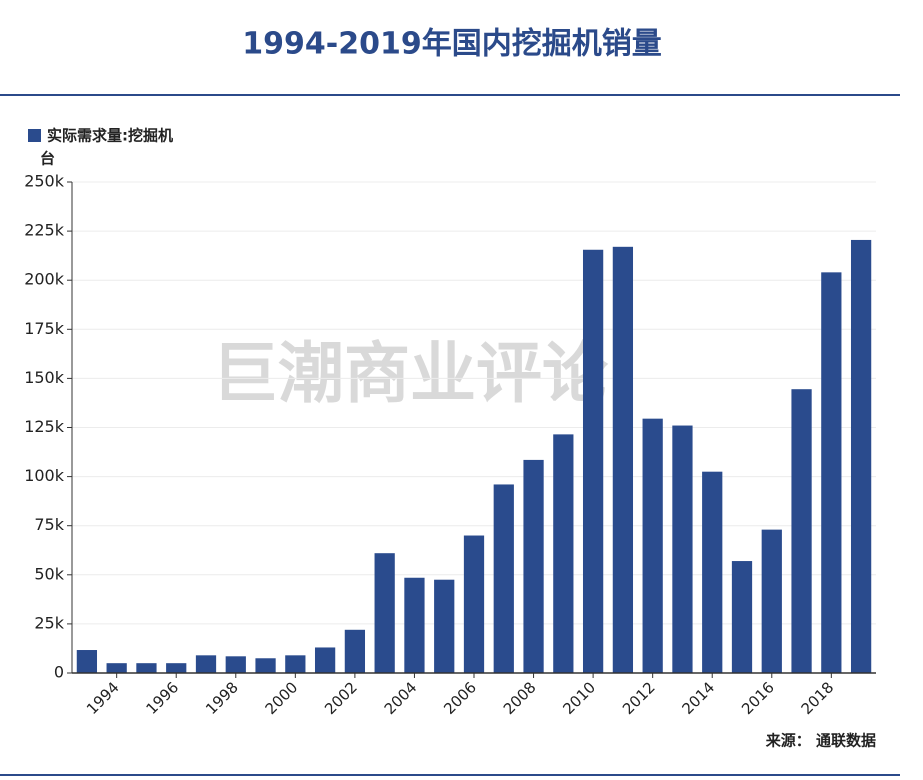 Image resolution: width=923 pixels, height=780 pixels. I want to click on y-tick-label: 175k, so click(44, 328).